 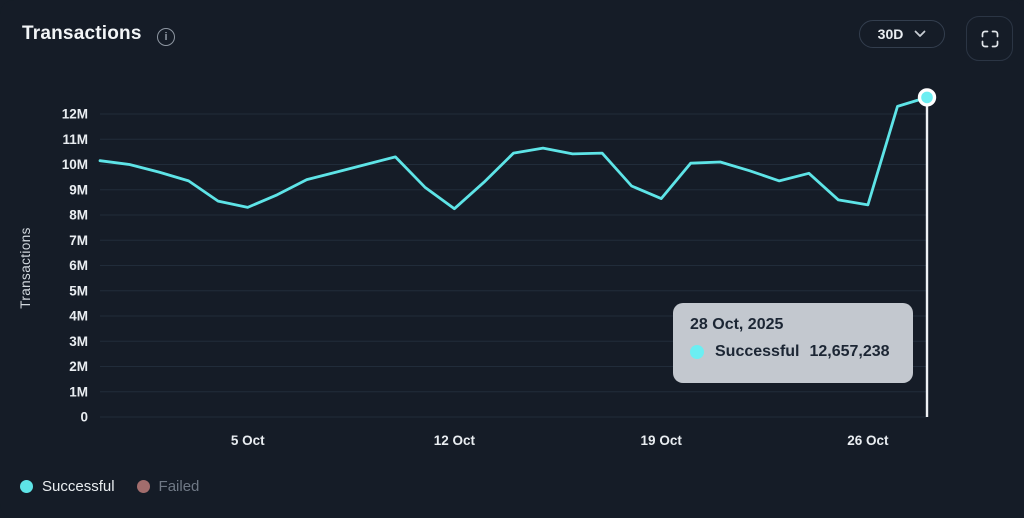 I want to click on chevron-down-icon, so click(x=920, y=33).